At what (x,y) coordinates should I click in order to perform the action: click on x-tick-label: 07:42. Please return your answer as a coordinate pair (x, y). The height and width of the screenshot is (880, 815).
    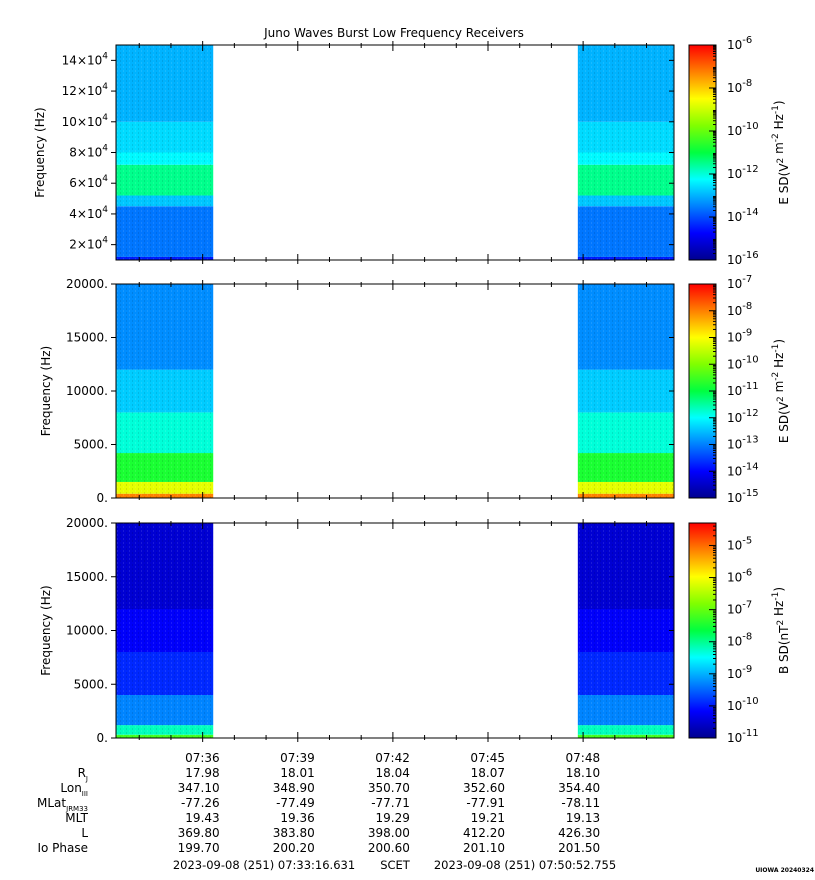
    Looking at the image, I should click on (392, 758).